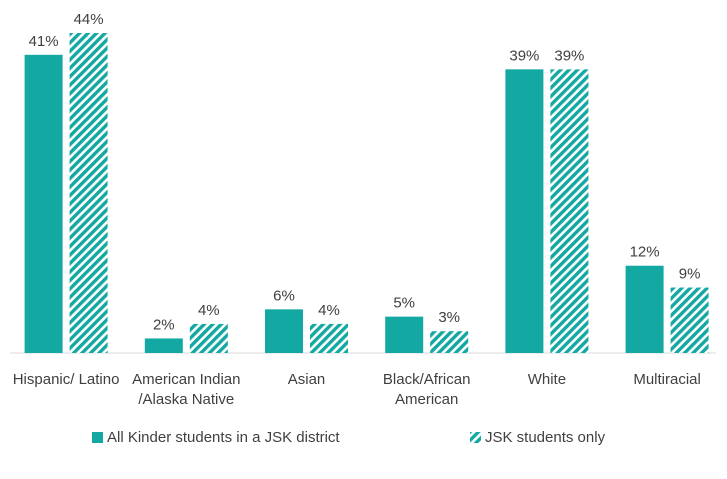 The image size is (727, 479). What do you see at coordinates (690, 274) in the screenshot?
I see `value-label: 9%` at bounding box center [690, 274].